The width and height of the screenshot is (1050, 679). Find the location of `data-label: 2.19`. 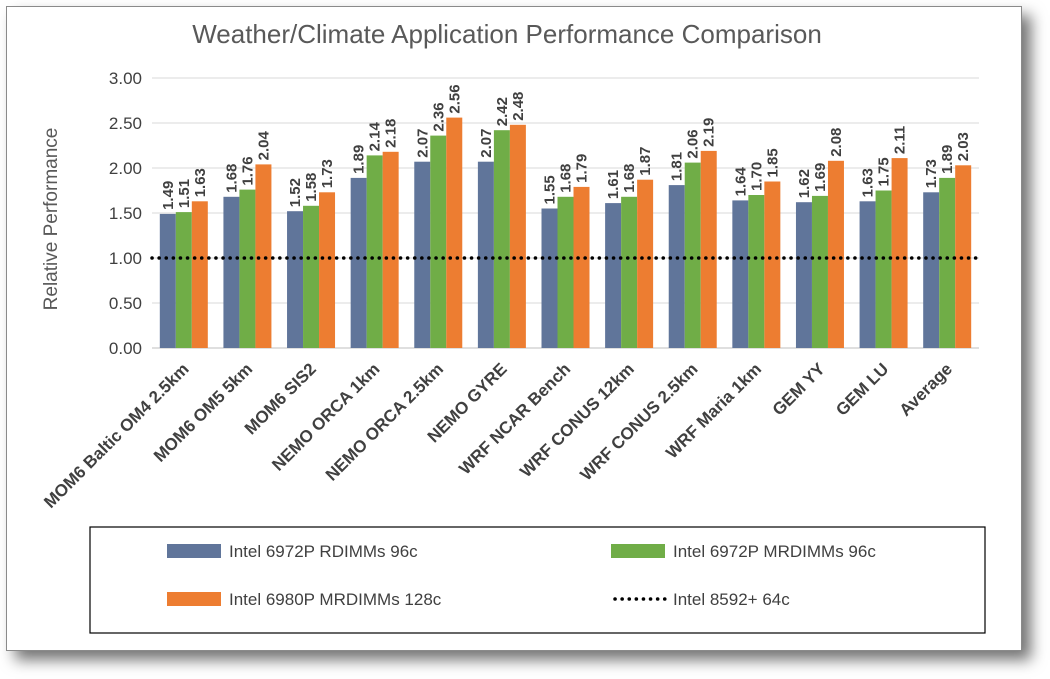

data-label: 2.19 is located at coordinates (709, 132).